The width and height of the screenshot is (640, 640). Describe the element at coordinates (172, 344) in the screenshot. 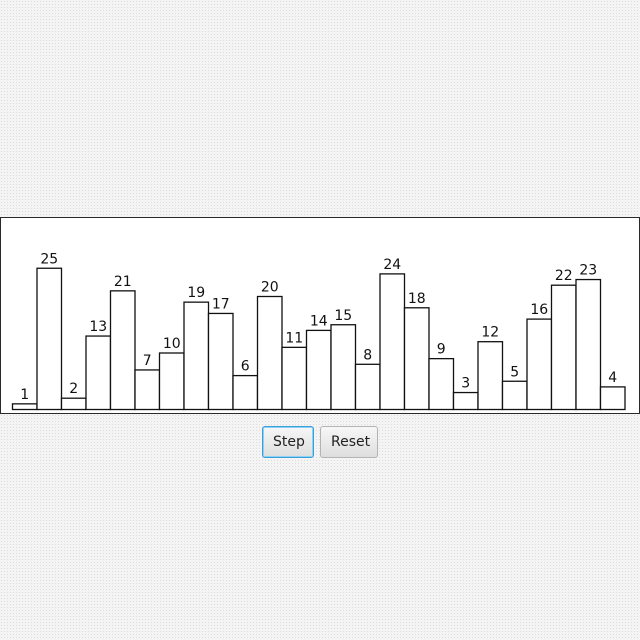

I see `bar-label-7: 10` at that location.